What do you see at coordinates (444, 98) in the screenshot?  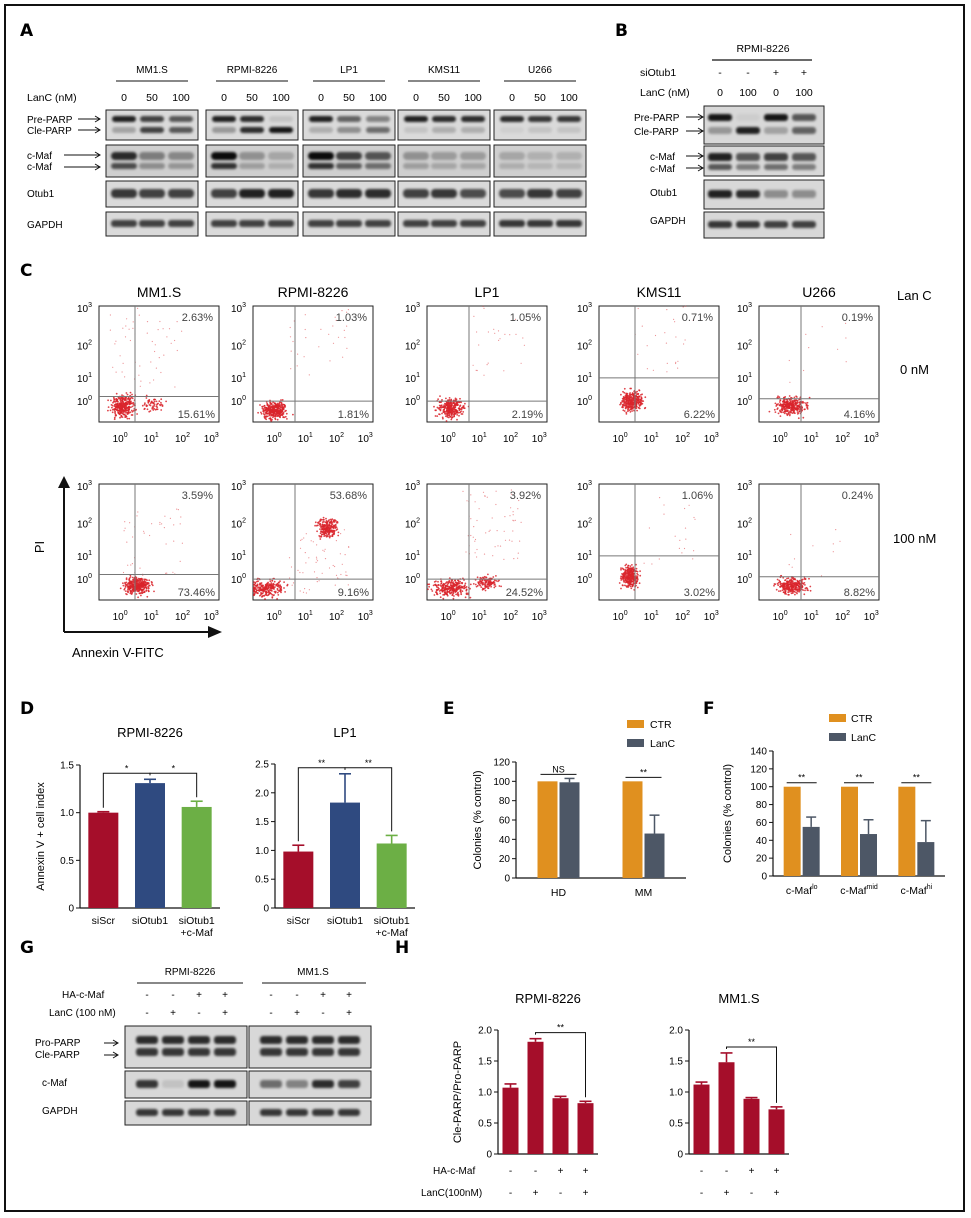 I see `panel-a-dose-label: 50` at bounding box center [444, 98].